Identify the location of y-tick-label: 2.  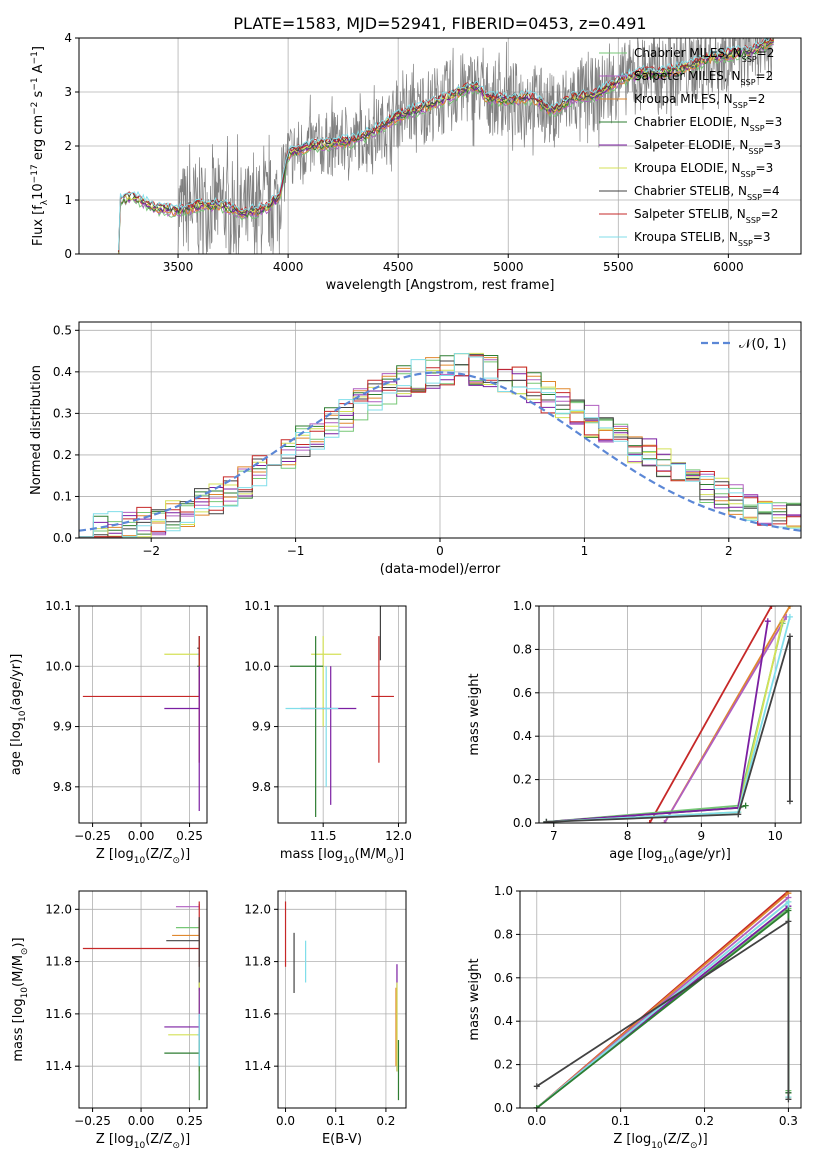
(68, 146).